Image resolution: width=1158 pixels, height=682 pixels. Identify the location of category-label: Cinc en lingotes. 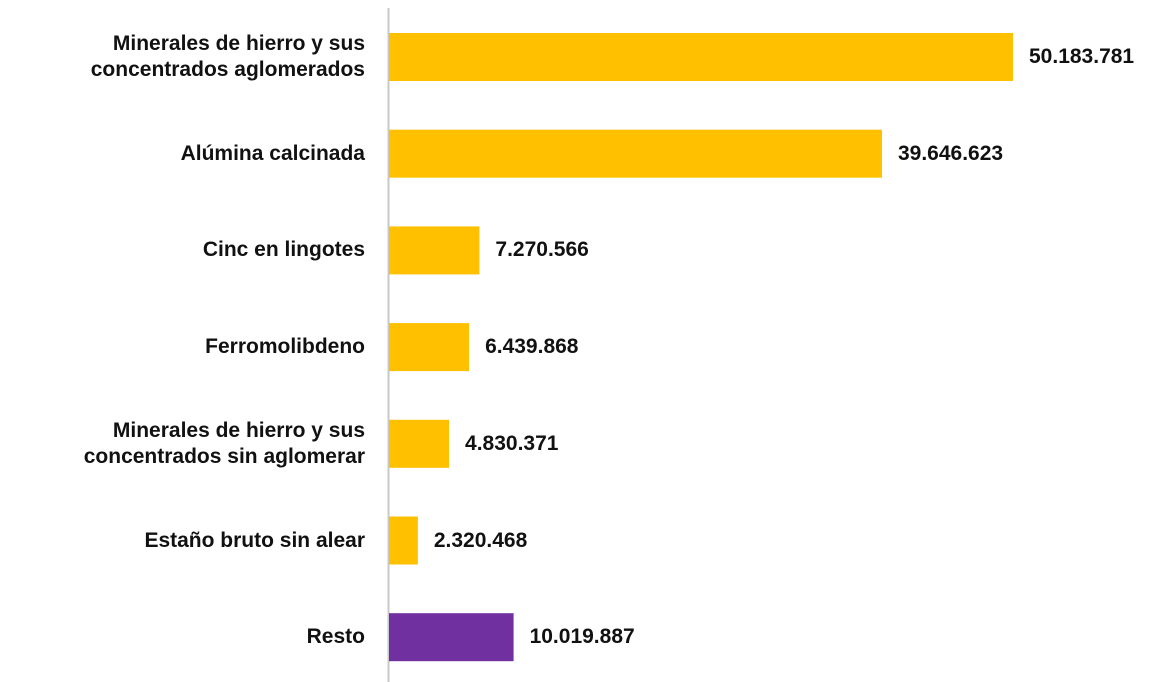
(283, 250).